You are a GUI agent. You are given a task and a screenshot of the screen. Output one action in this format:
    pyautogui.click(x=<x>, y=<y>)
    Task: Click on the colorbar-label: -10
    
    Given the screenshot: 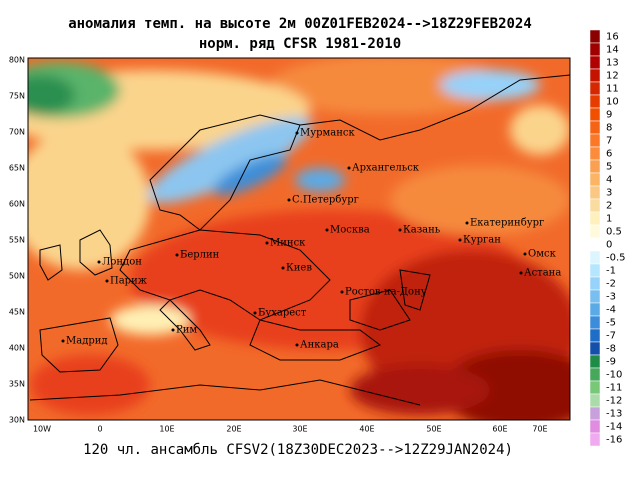 What is the action you would take?
    pyautogui.click(x=614, y=375)
    